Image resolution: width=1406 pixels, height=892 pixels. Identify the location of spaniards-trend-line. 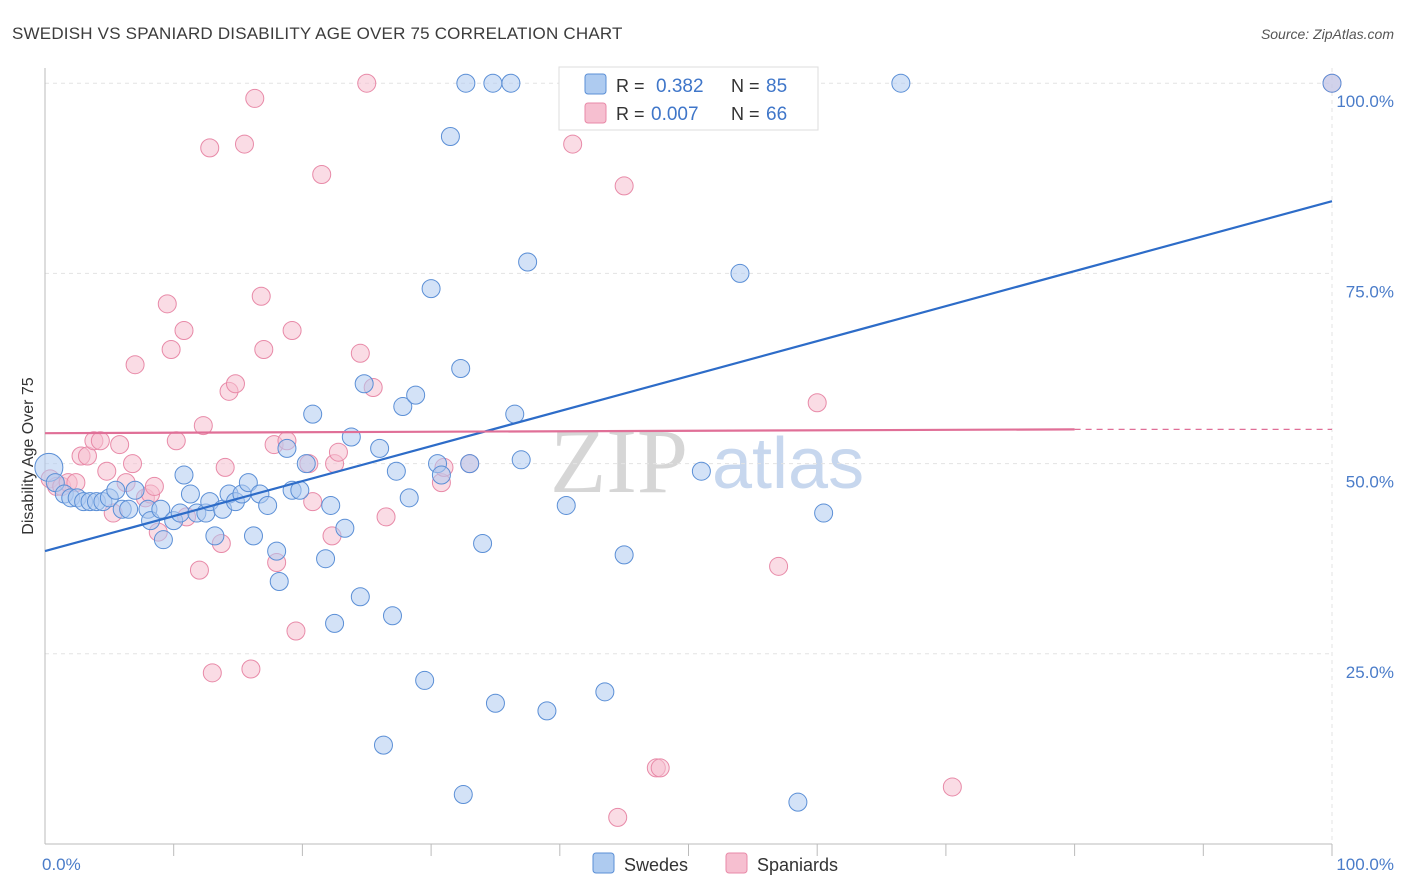
(559, 431).